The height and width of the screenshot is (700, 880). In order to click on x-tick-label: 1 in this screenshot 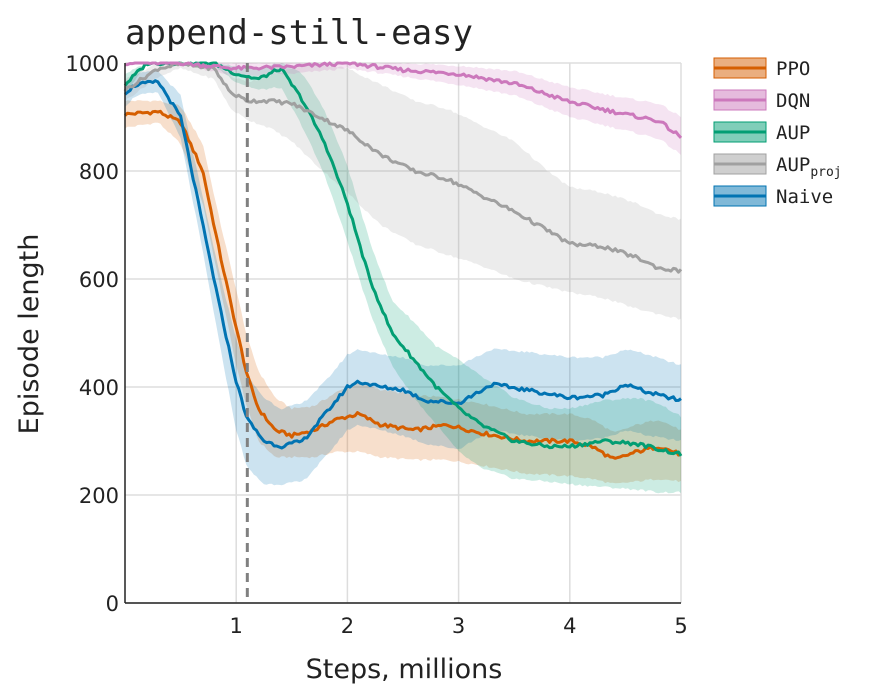, I will do `click(236, 626)`.